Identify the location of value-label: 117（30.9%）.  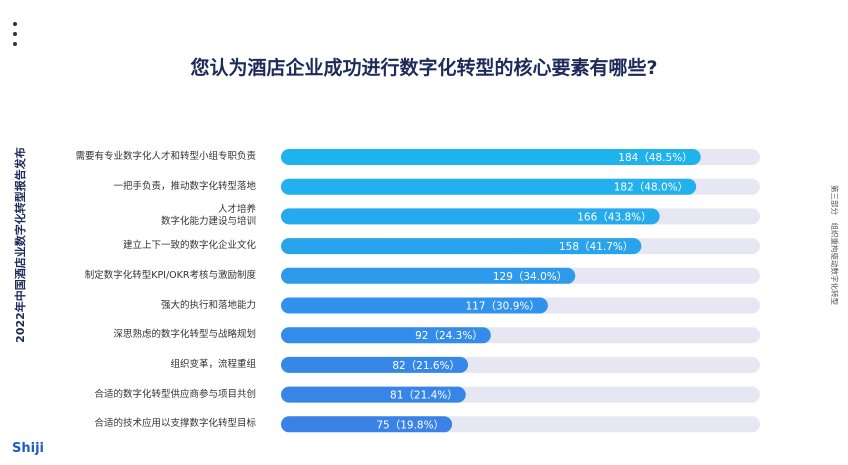
(502, 307).